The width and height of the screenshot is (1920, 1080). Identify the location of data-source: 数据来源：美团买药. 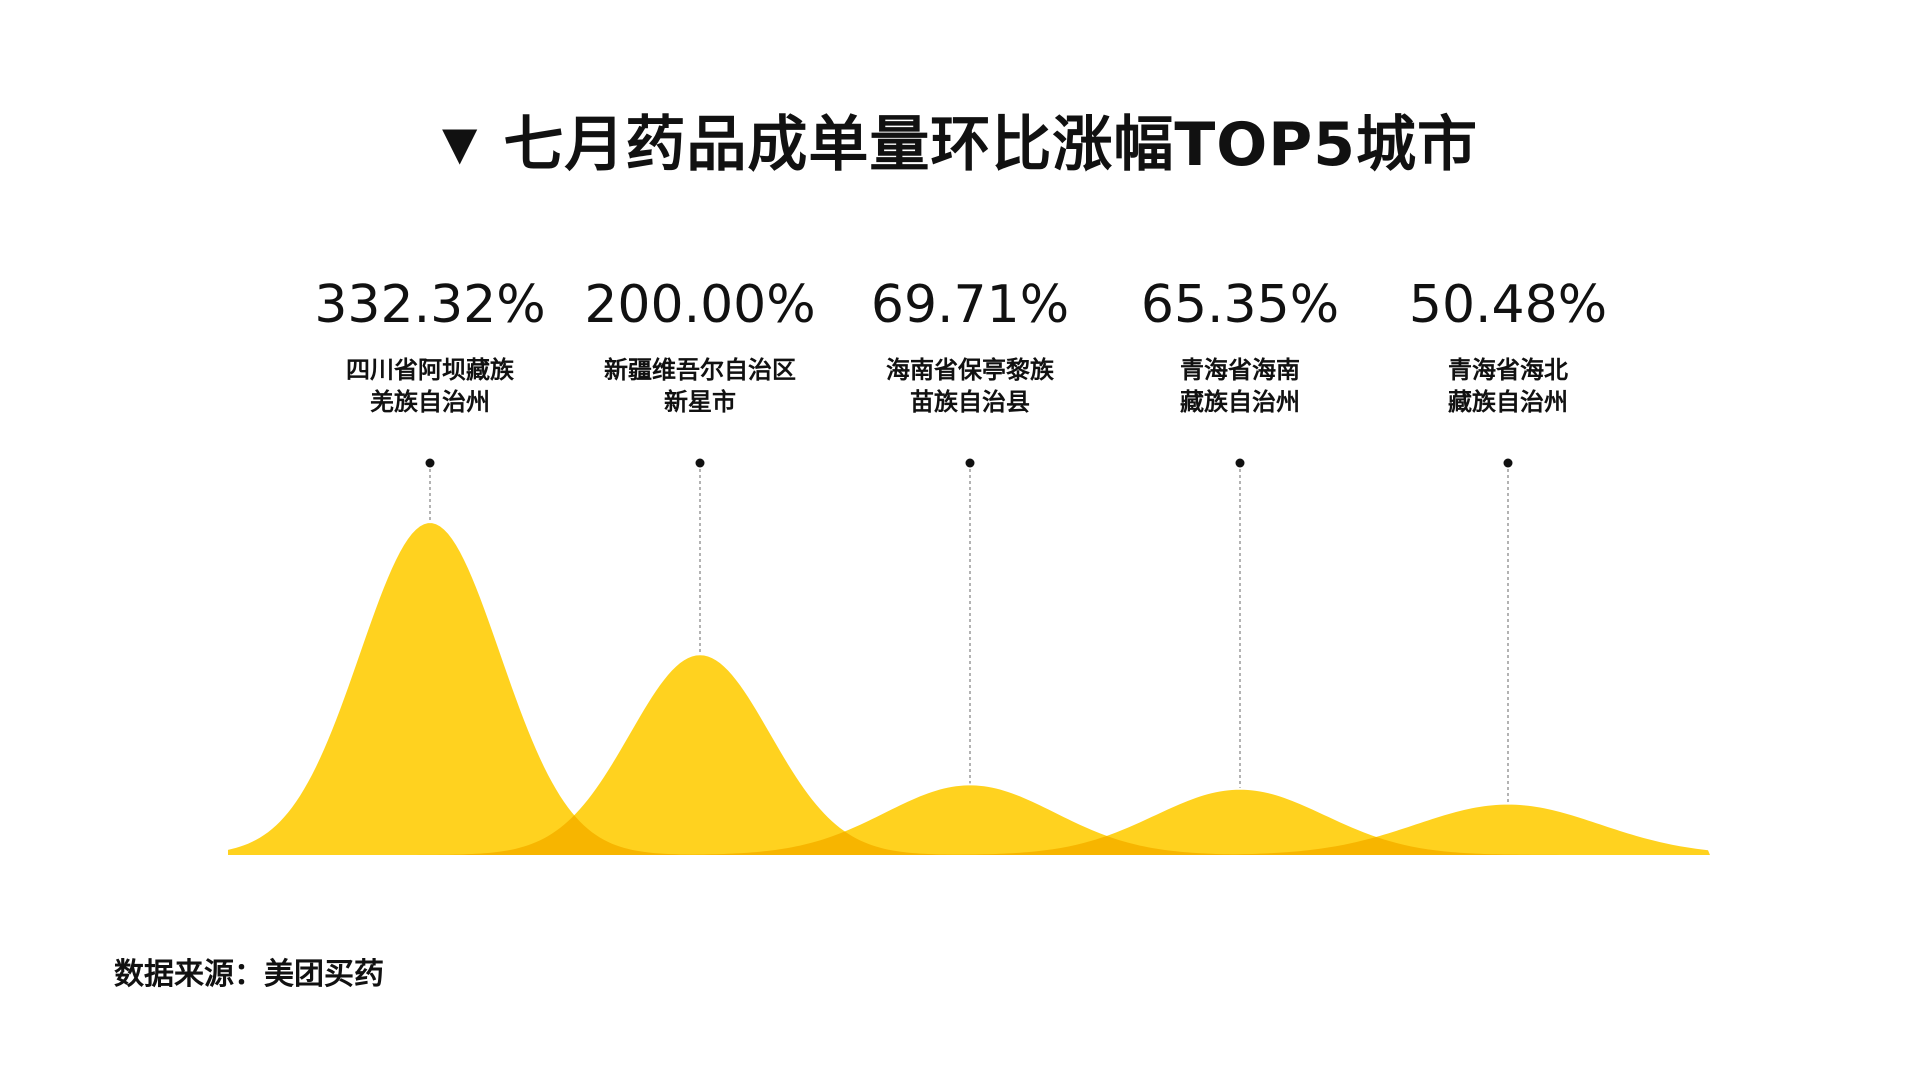
(249, 975).